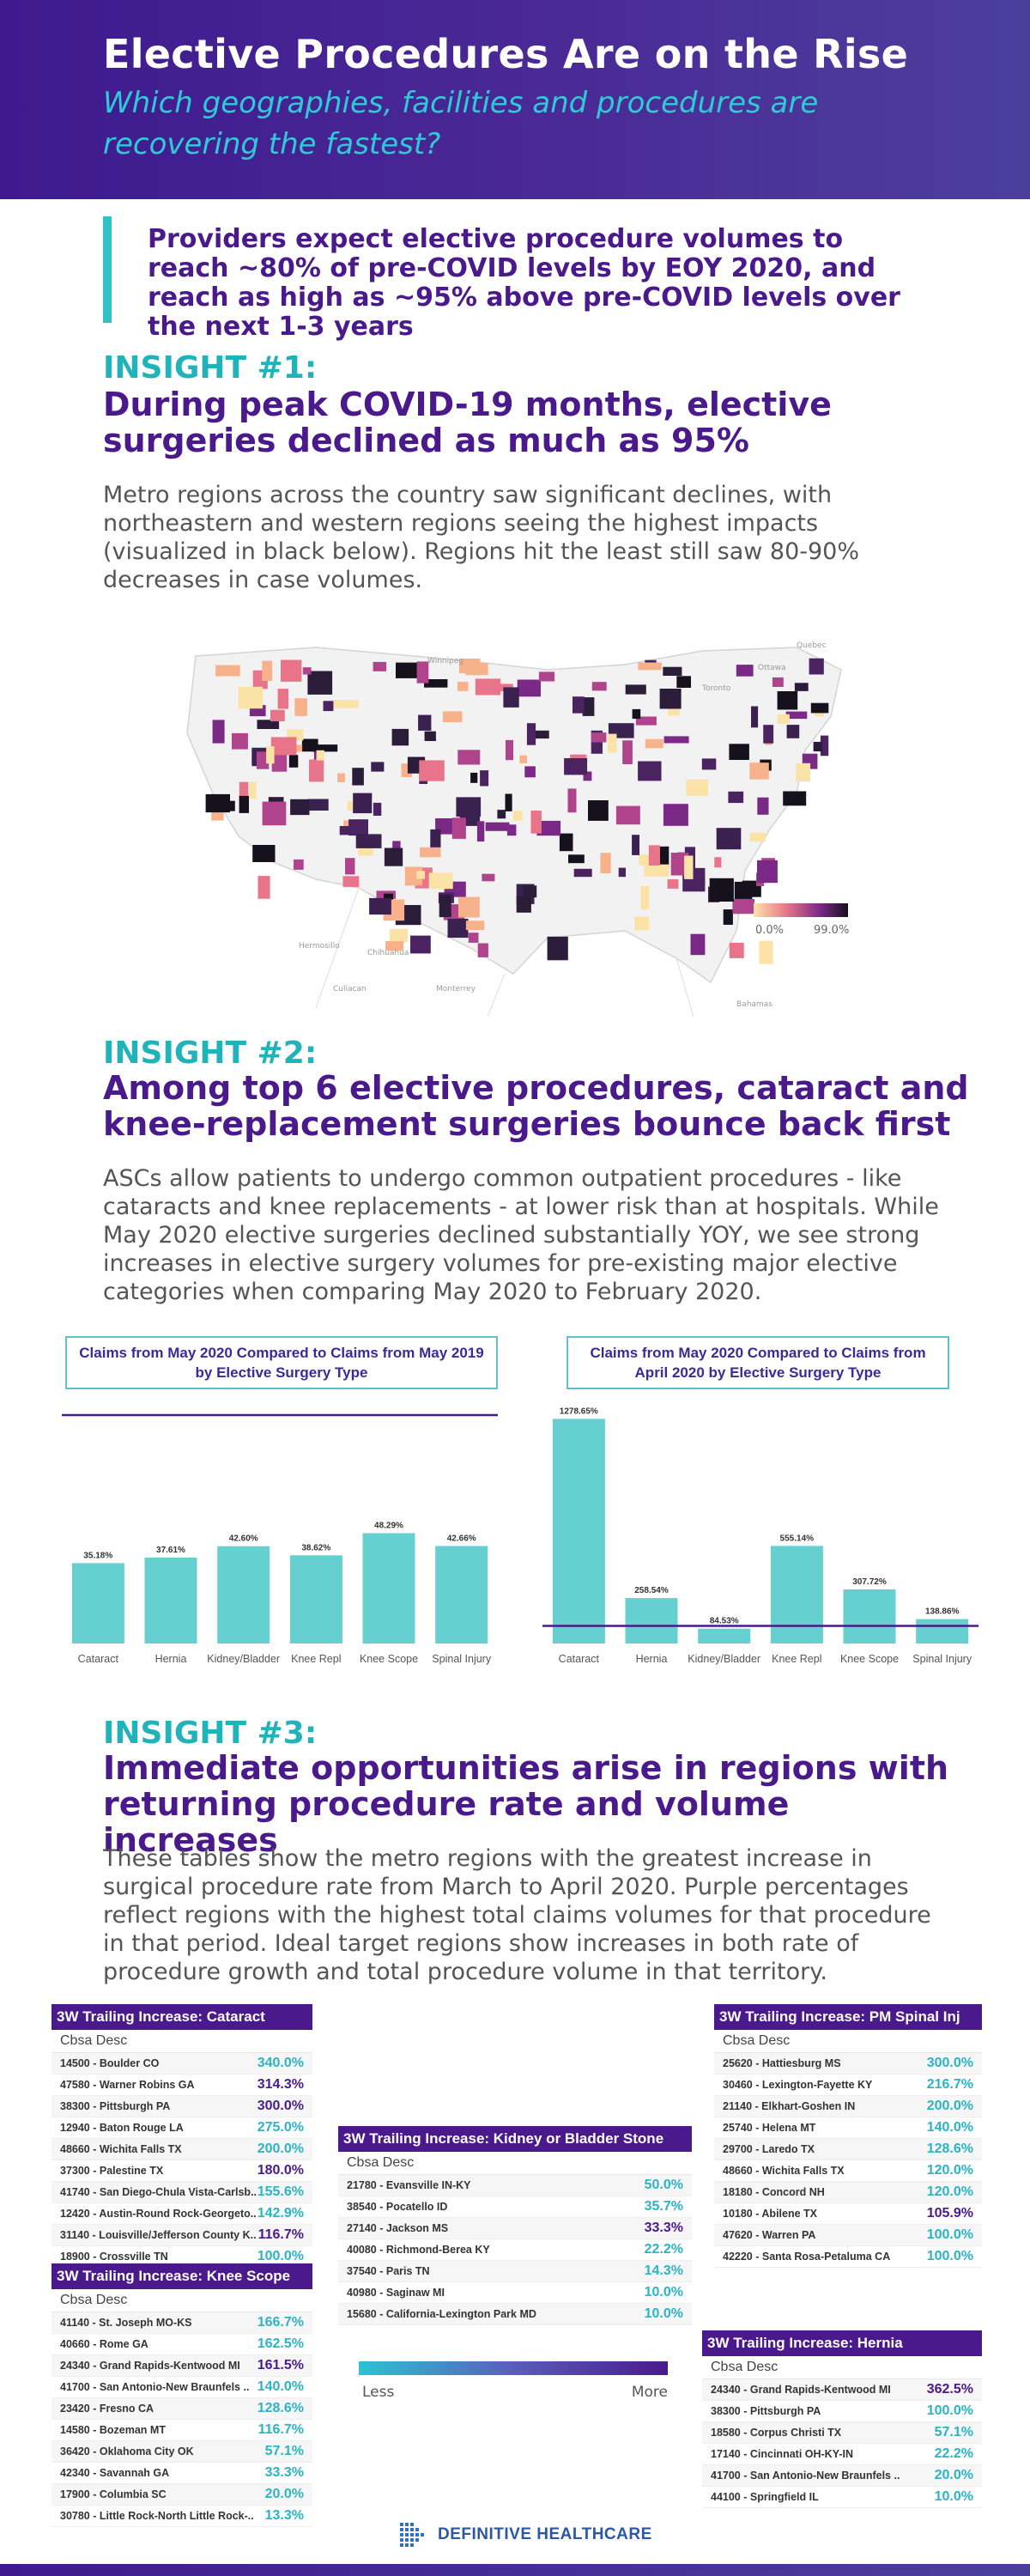 This screenshot has height=2576, width=1030. What do you see at coordinates (716, 689) in the screenshot?
I see `map-label: Toronto` at bounding box center [716, 689].